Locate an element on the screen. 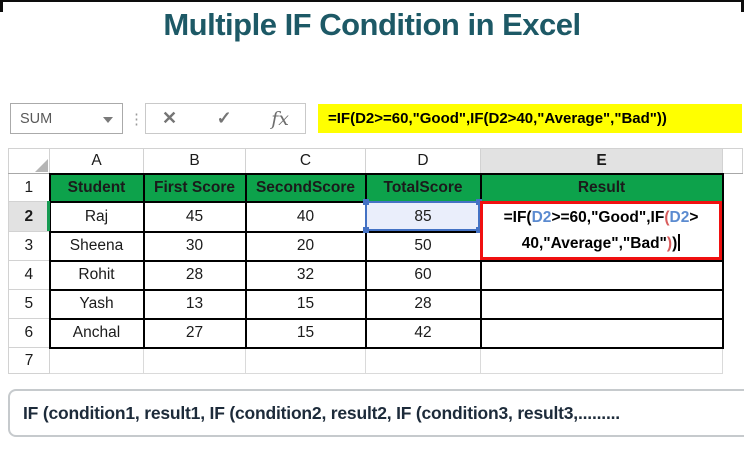  row-header-1: 1 is located at coordinates (29, 187).